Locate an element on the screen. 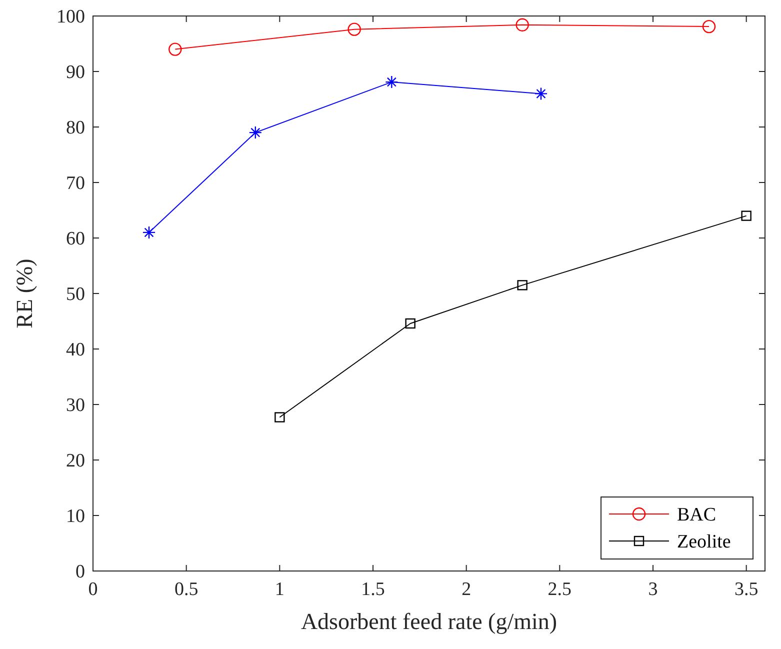 This screenshot has width=781, height=649. x-axis-title: Adsorbent feed rate (g/min) is located at coordinates (429, 621).